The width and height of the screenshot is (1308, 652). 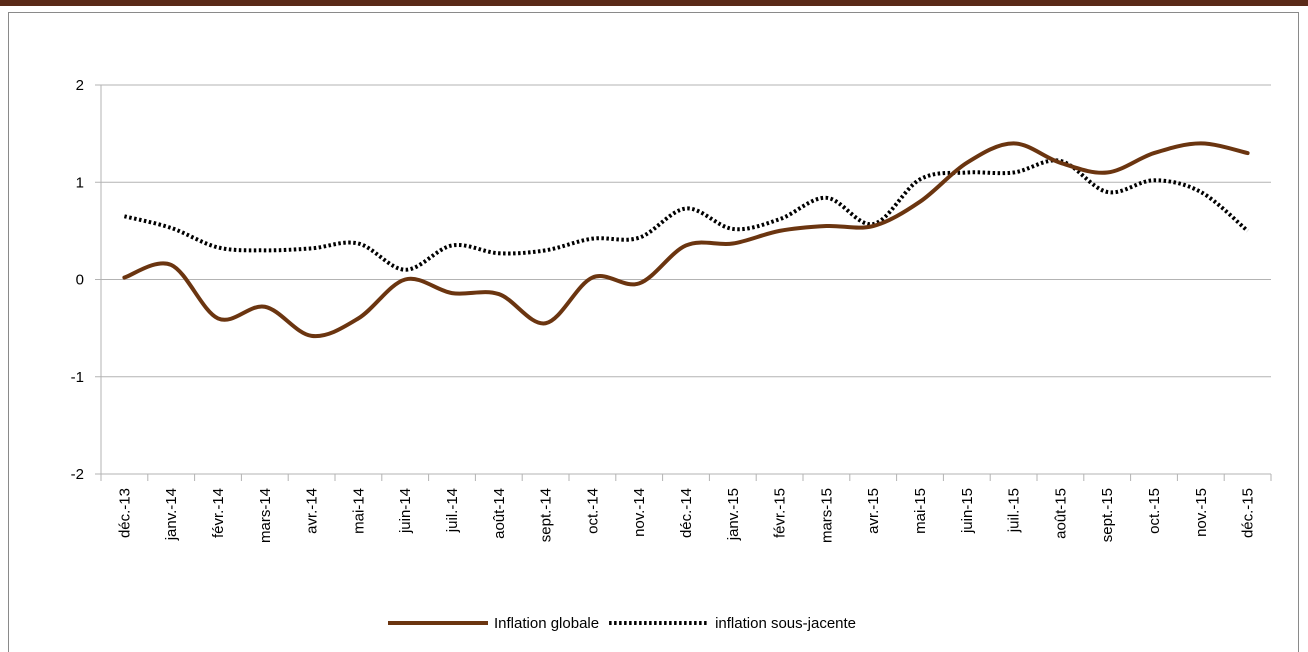 I want to click on x-tick-label: sept.-15, so click(x=1107, y=515).